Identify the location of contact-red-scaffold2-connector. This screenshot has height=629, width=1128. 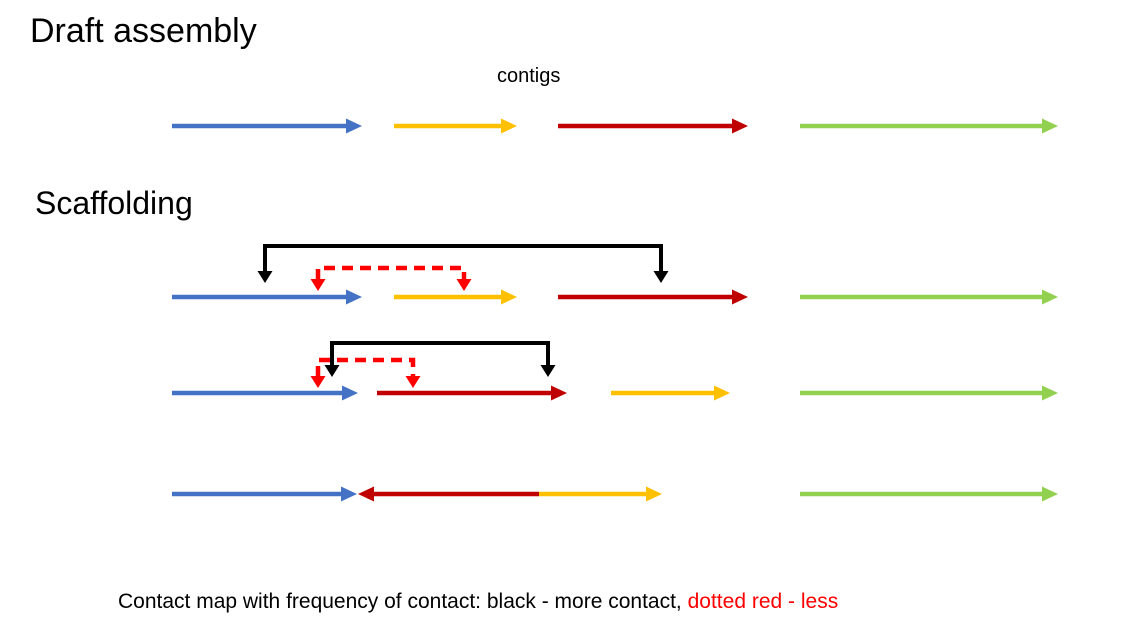
(365, 372).